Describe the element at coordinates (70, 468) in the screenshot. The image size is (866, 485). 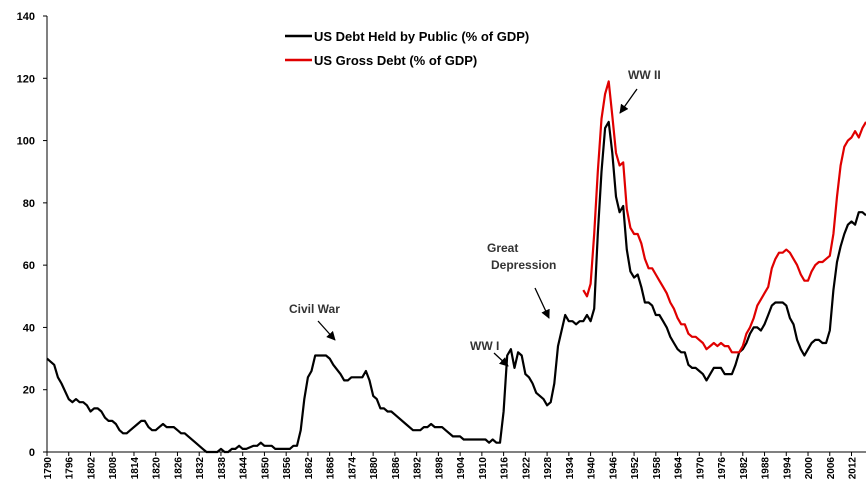
I see `x-tick-label: 1796` at that location.